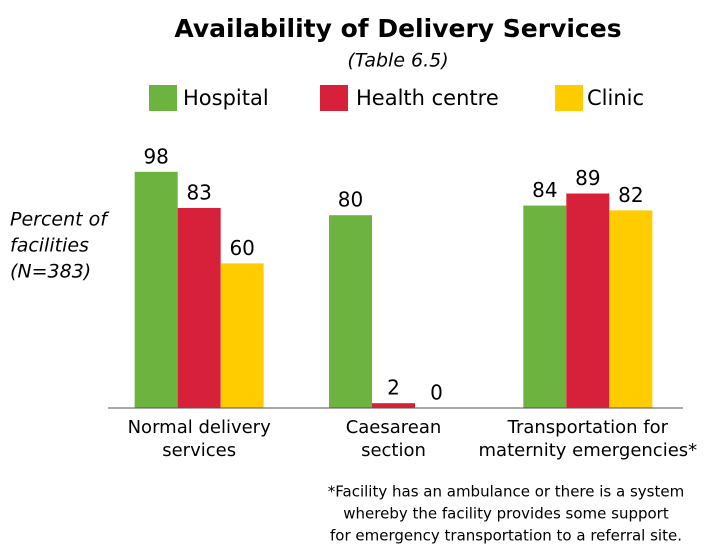 This screenshot has width=711, height=546. Describe the element at coordinates (394, 427) in the screenshot. I see `x-tick-label: Caesarean` at that location.